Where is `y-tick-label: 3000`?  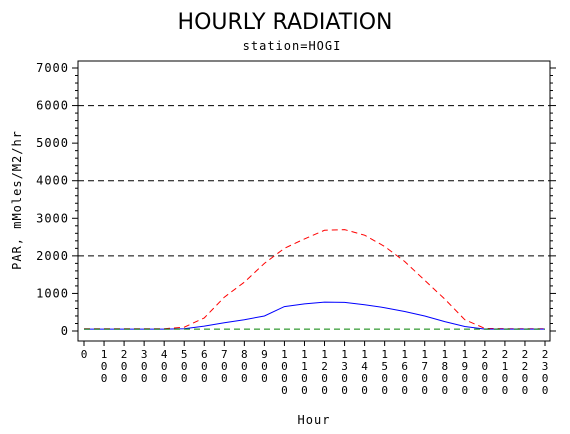 y-tick-label: 3000 is located at coordinates (52, 218).